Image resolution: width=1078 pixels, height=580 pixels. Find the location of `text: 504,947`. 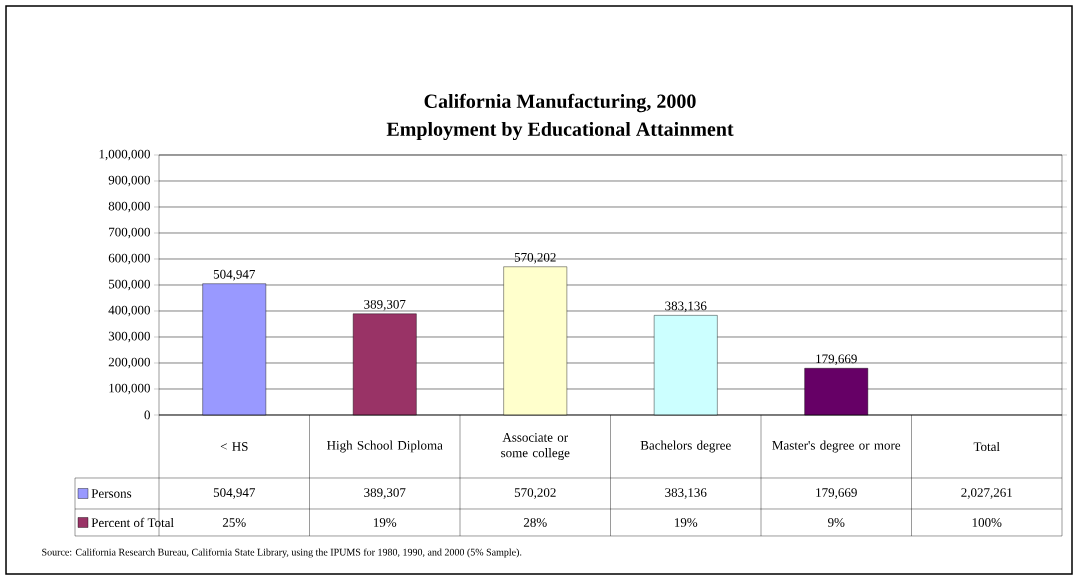

text: 504,947 is located at coordinates (234, 275).